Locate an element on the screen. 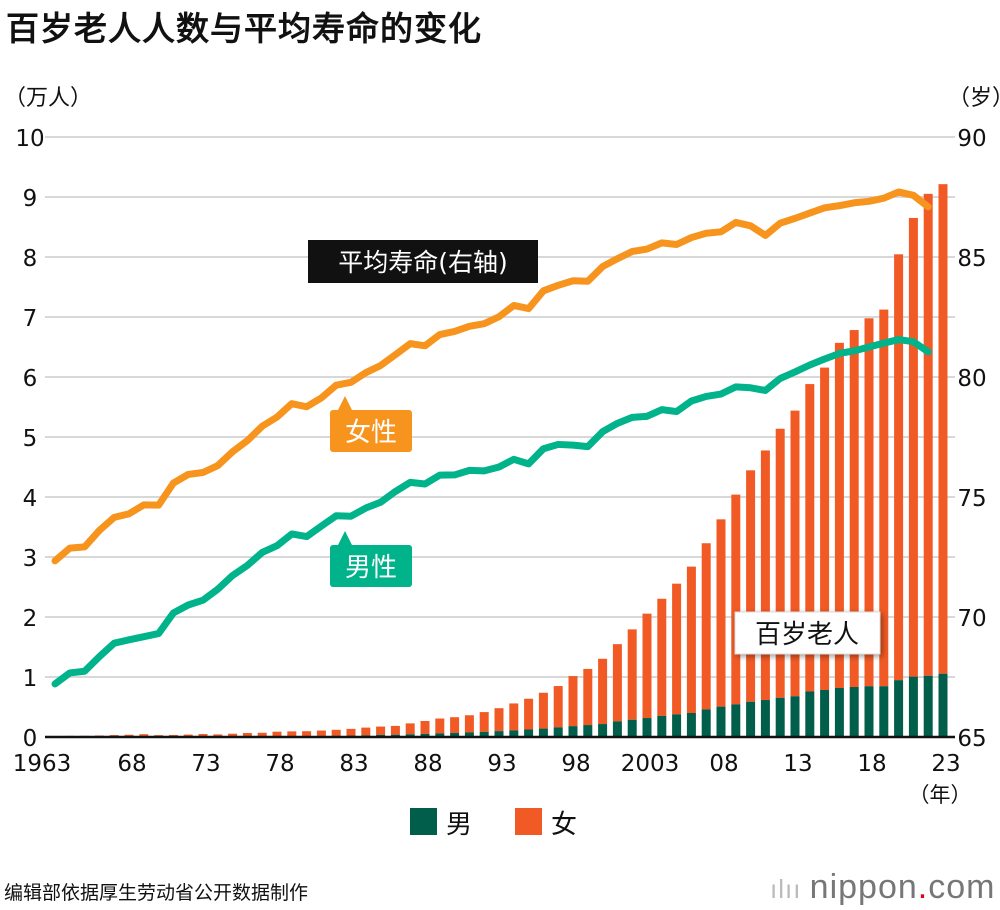  right-tick-label: 75 is located at coordinates (971, 499).